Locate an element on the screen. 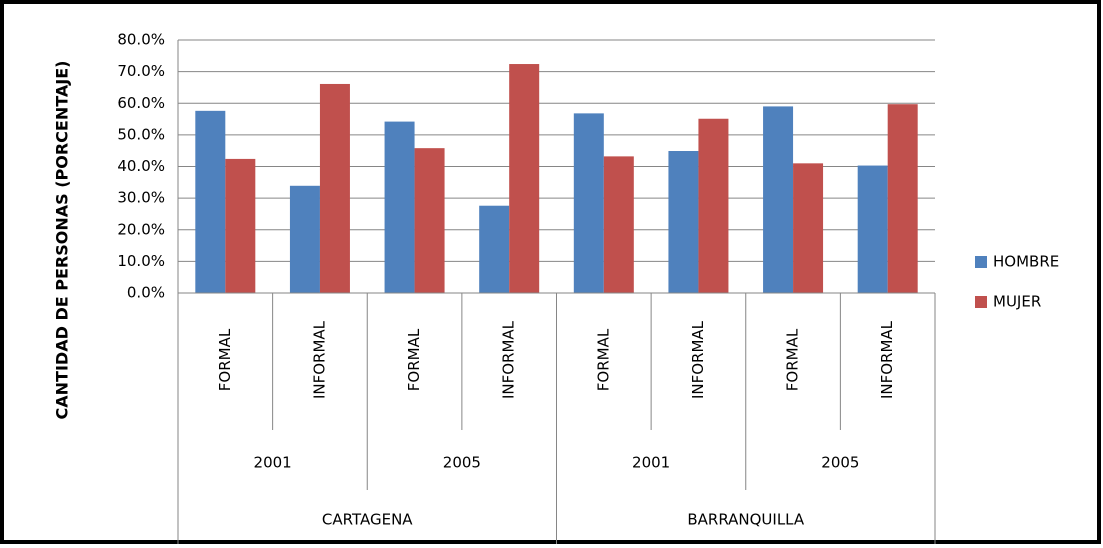 This screenshot has width=1103, height=548. y-tick-label: 40.0% is located at coordinates (141, 166).